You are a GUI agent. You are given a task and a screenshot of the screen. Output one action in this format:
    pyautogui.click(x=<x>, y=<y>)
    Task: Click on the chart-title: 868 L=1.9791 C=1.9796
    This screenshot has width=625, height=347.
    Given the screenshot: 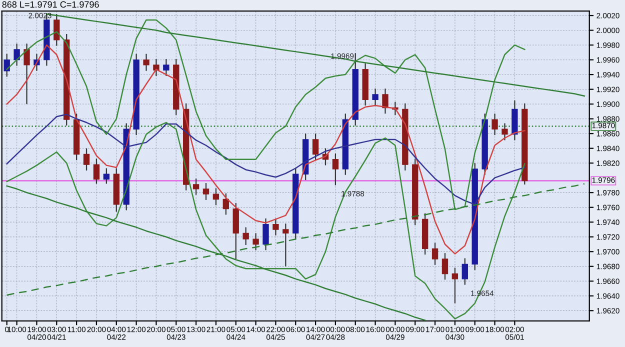 What is the action you would take?
    pyautogui.click(x=50, y=4)
    